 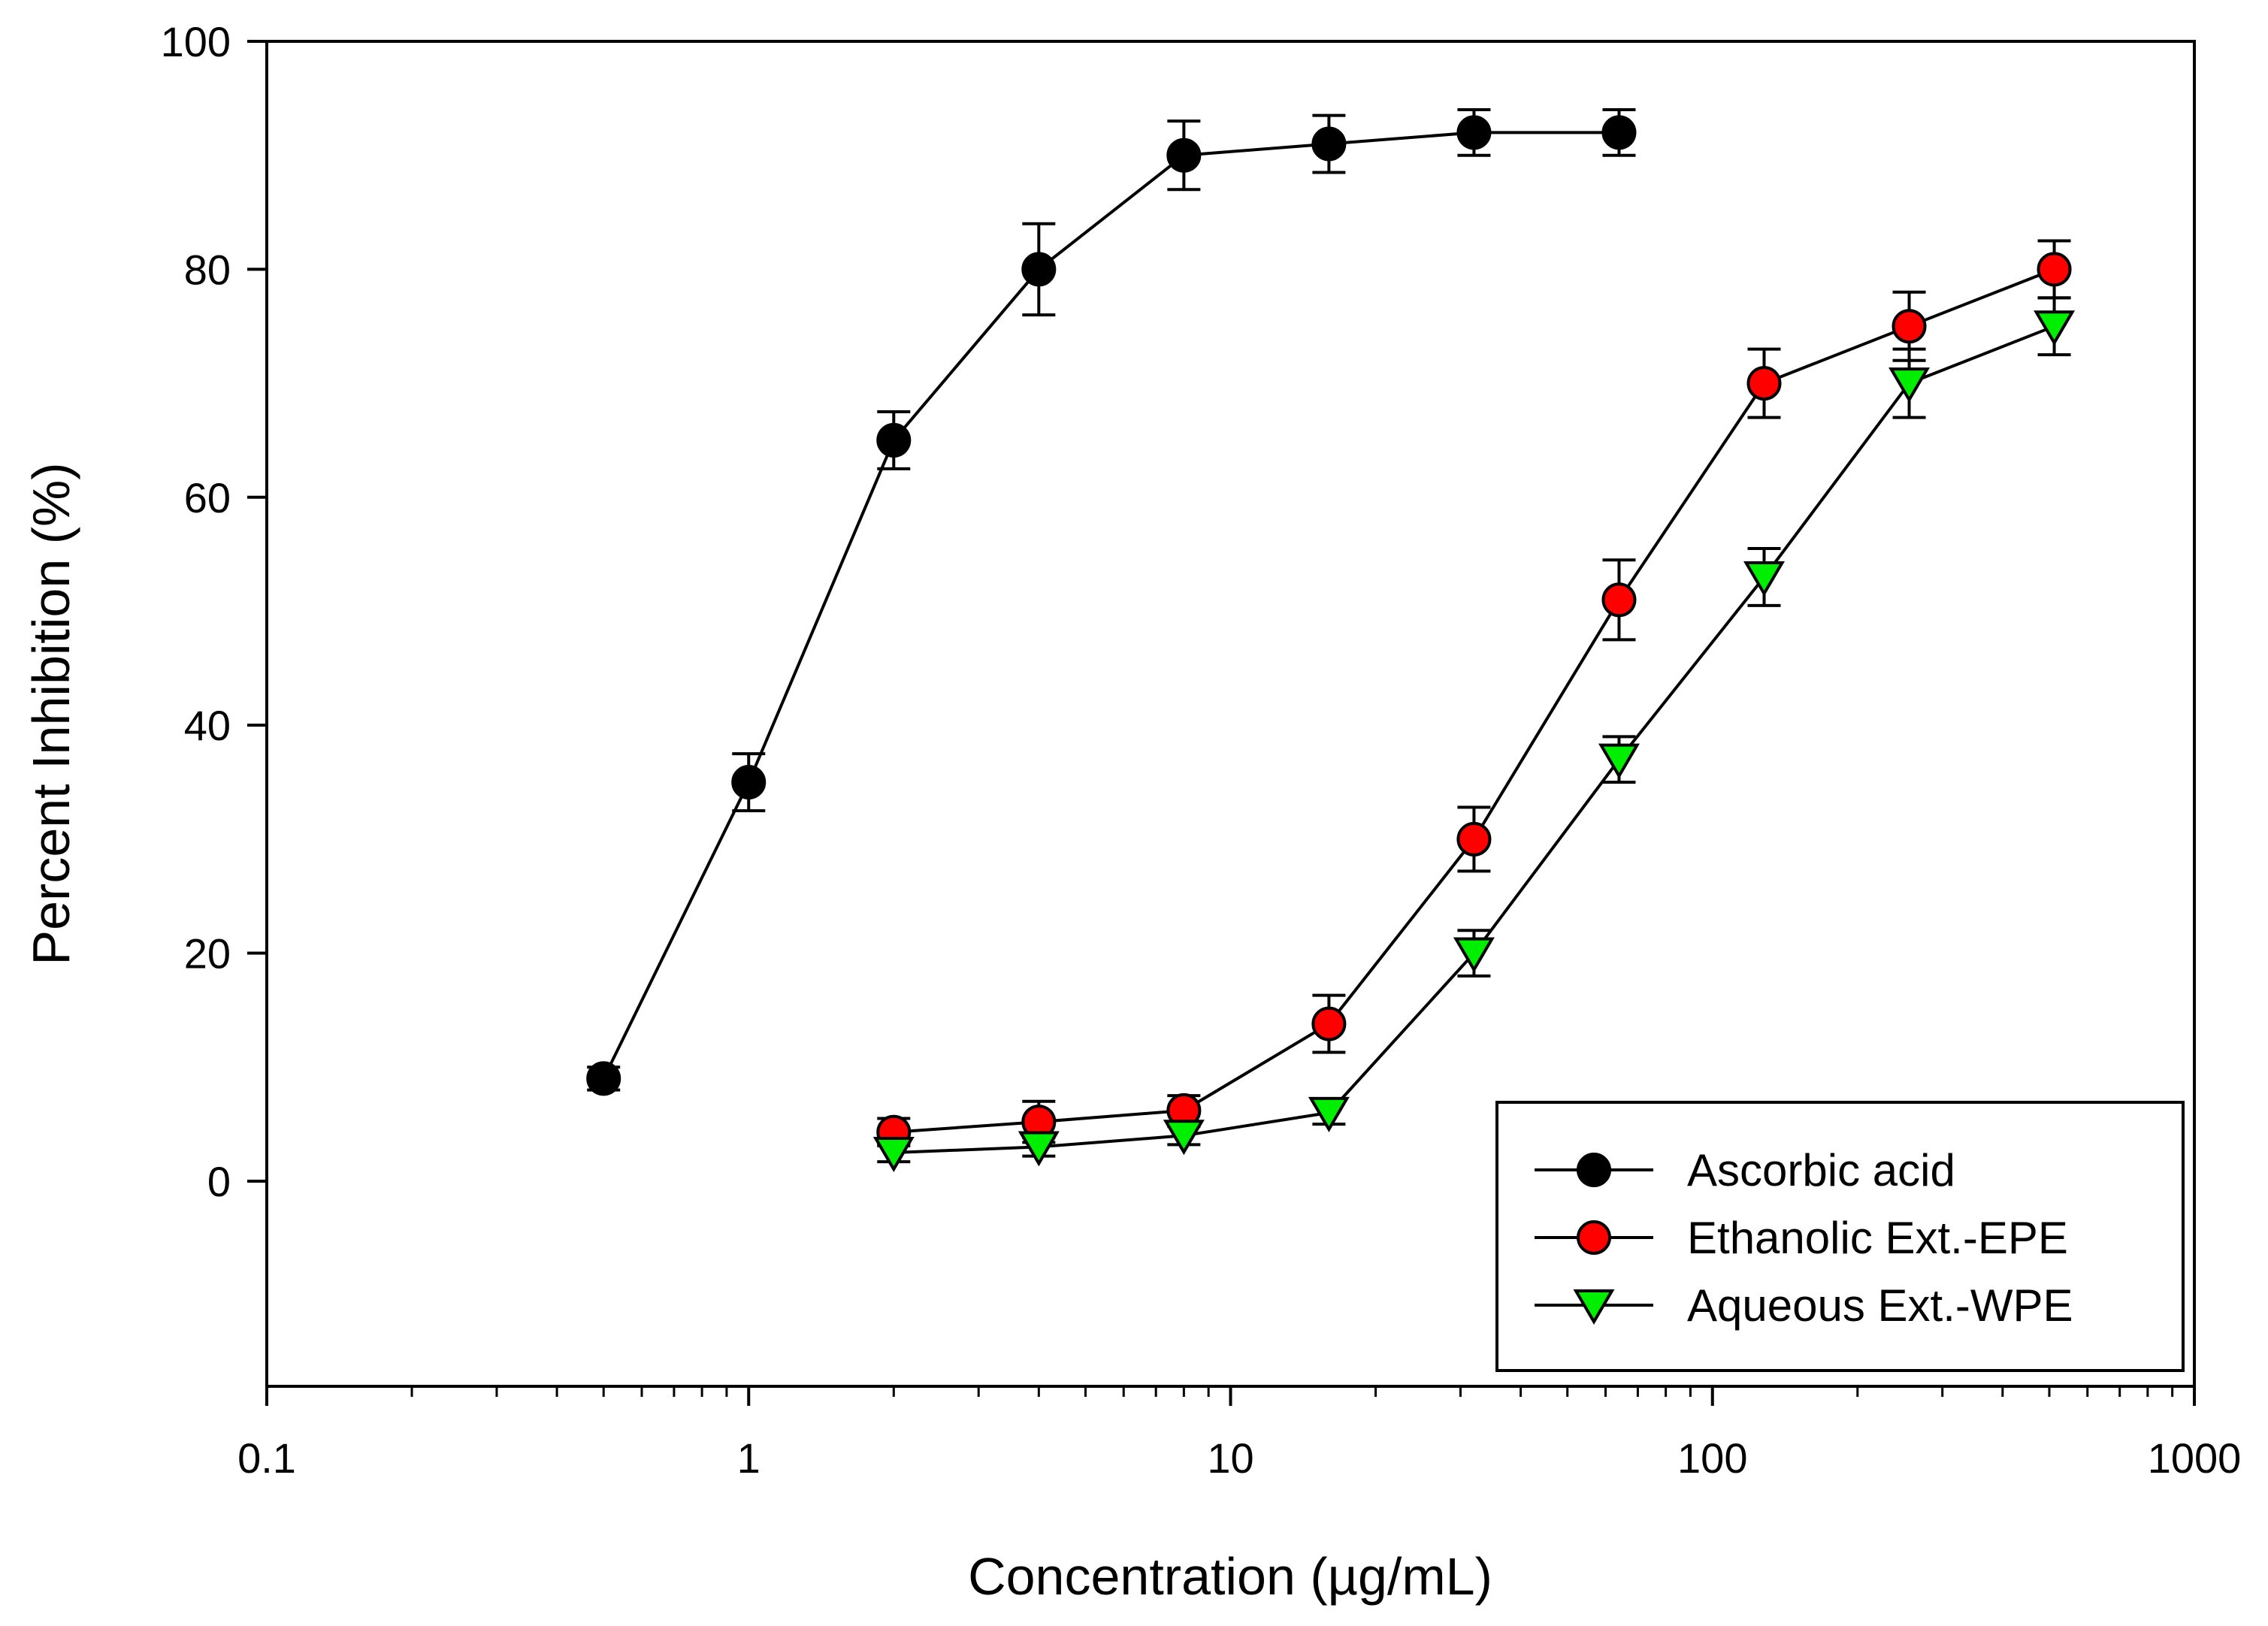 I want to click on legend-entry: Aqueous Ext.-WPE, so click(x=1804, y=1305).